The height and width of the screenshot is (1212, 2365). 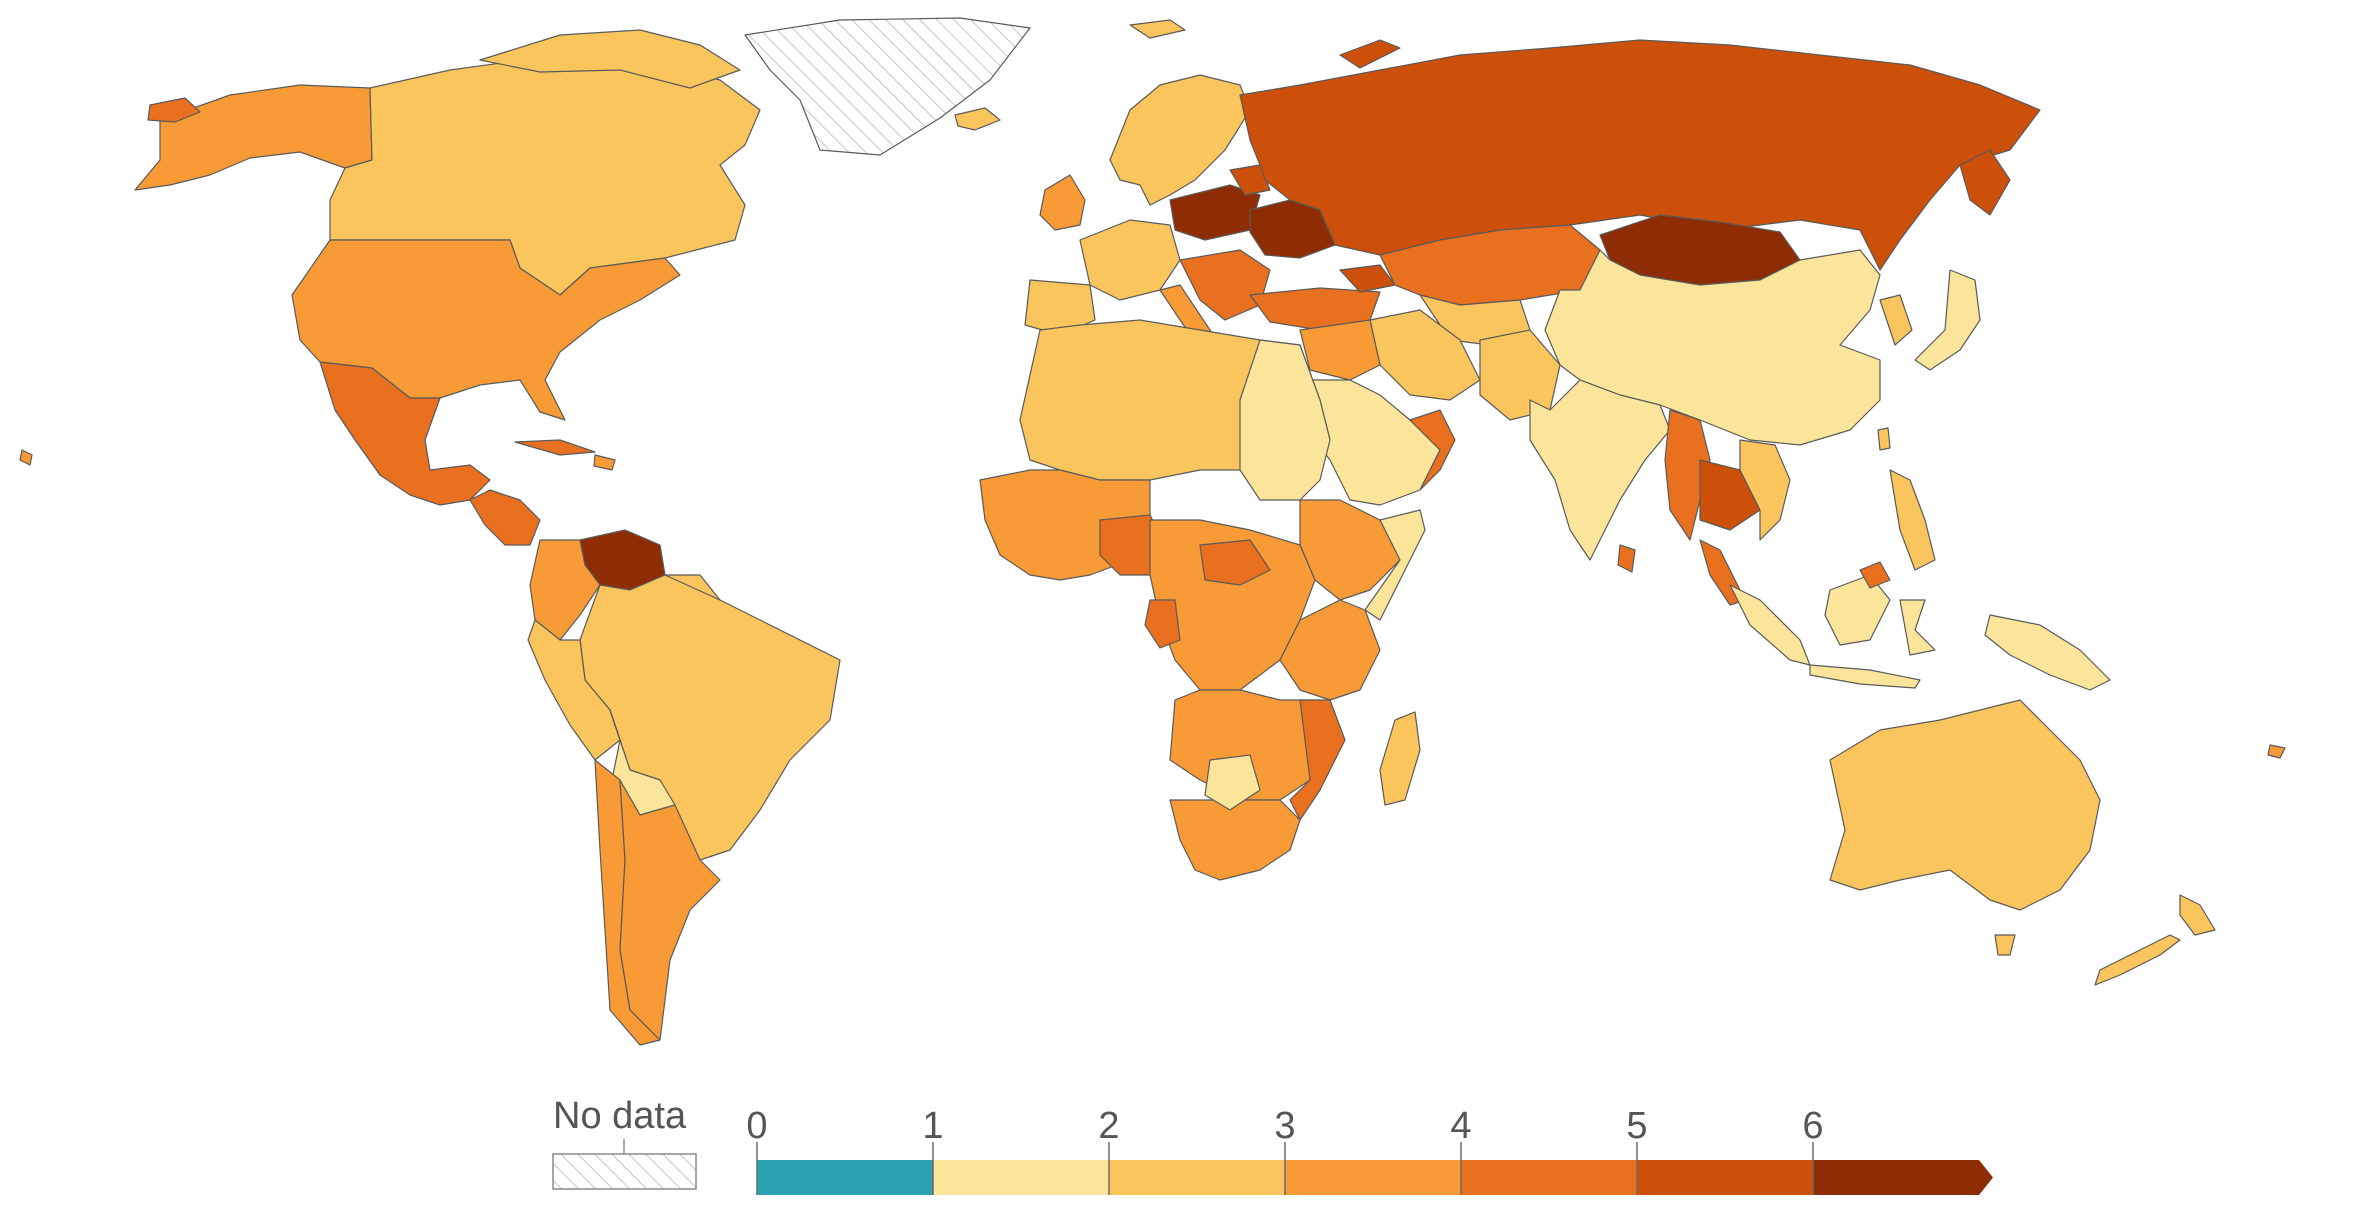 I want to click on region-new-zealand-south, so click(x=2137, y=960).